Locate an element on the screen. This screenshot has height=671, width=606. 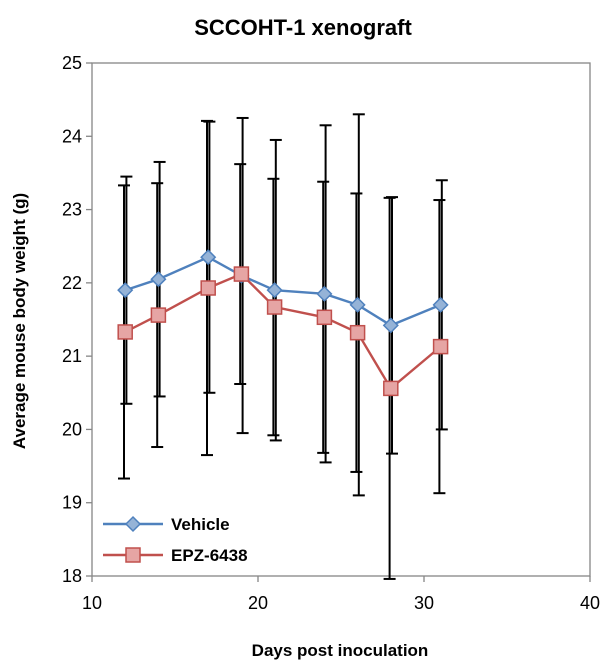
y-tick-label: 18 is located at coordinates (72, 576).